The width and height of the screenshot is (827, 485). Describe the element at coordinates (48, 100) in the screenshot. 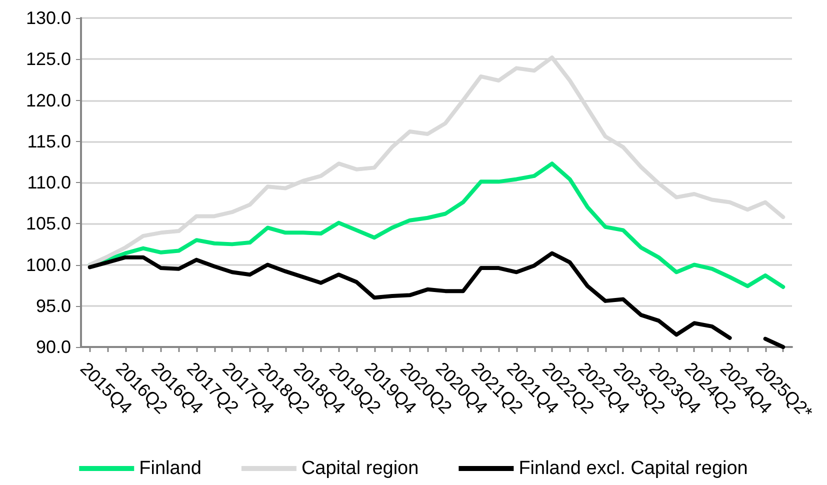

I see `y-tick-label: 120.0` at that location.